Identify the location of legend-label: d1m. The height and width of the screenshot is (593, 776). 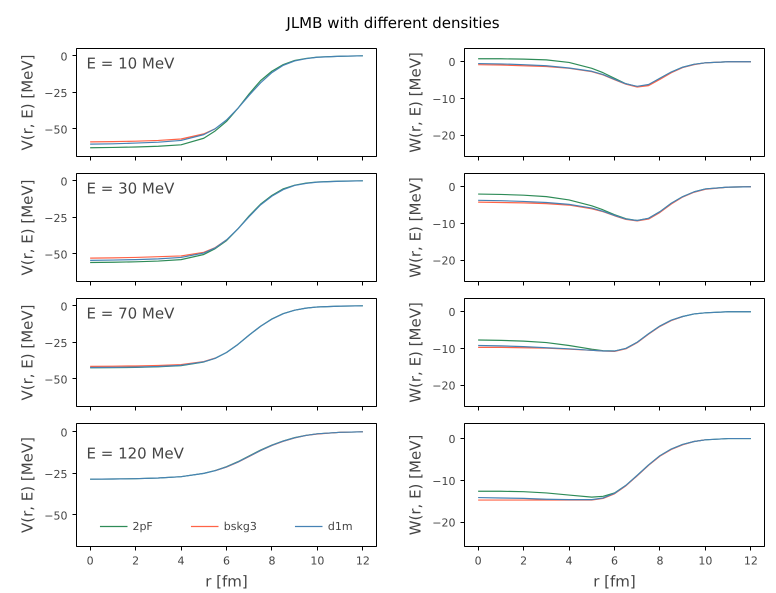
(340, 526).